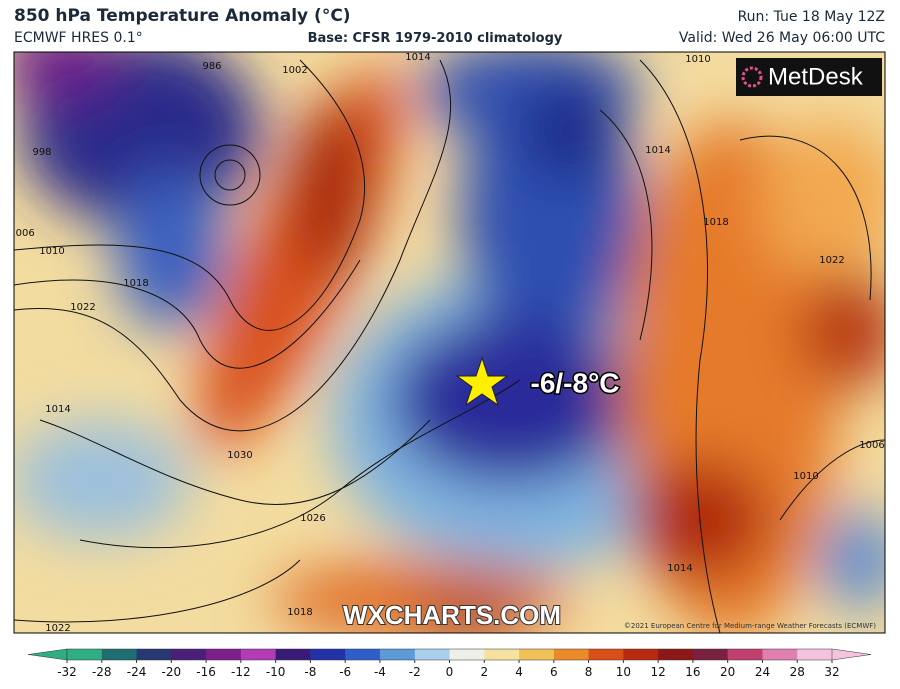 This screenshot has width=900, height=689. What do you see at coordinates (657, 672) in the screenshot?
I see `colorbar-tick-label: 12` at bounding box center [657, 672].